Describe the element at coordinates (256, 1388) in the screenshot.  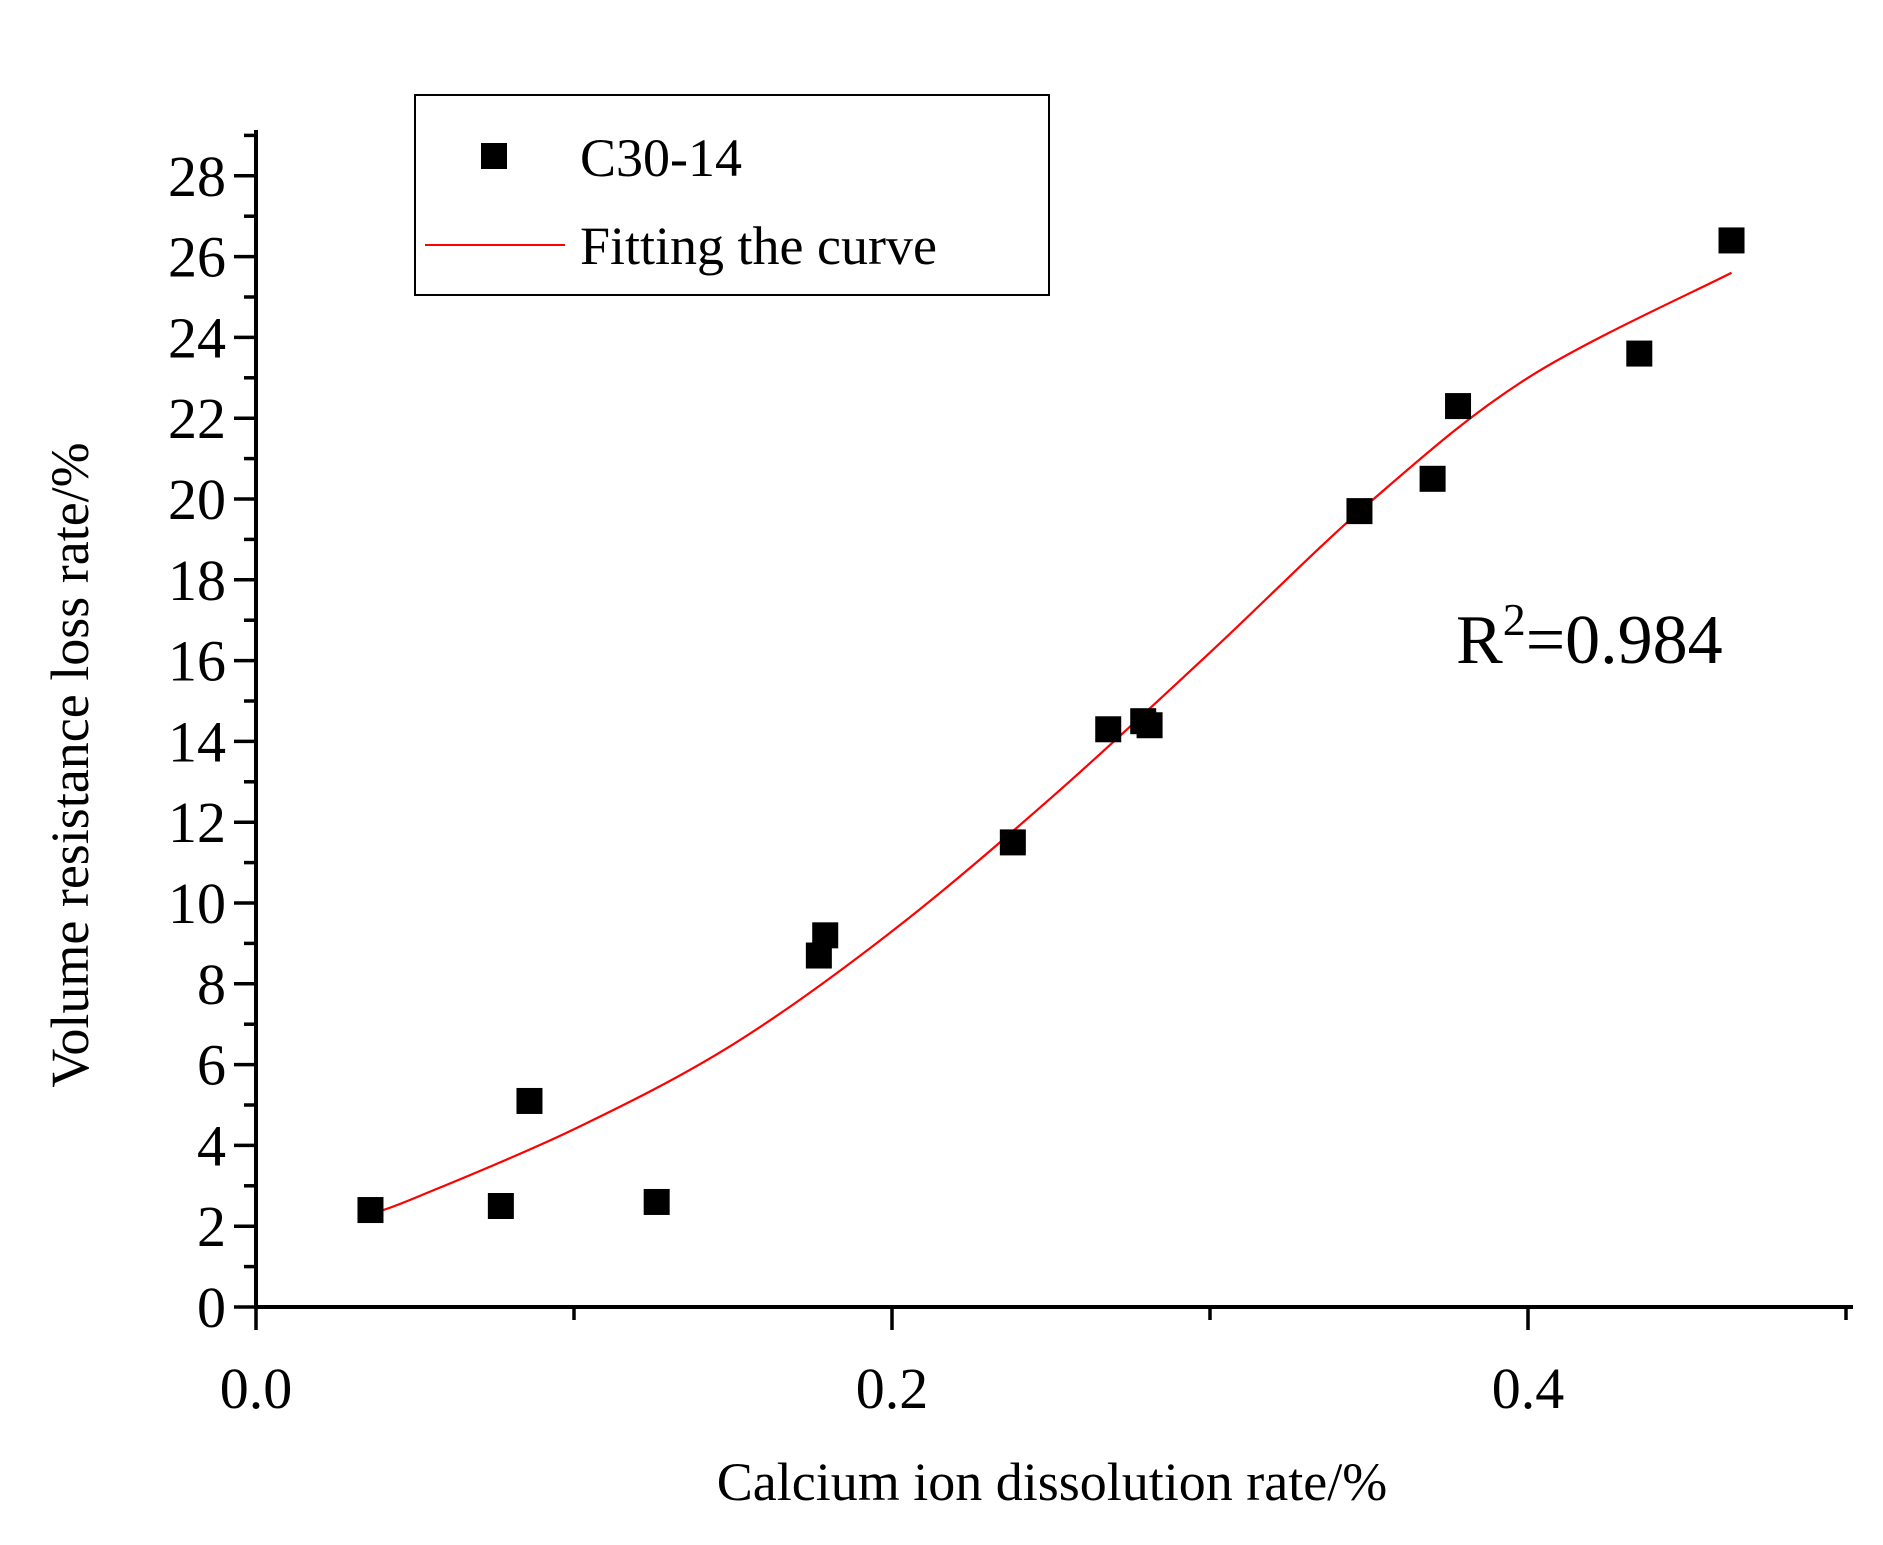
I see `x-tick-label: 0.0` at that location.